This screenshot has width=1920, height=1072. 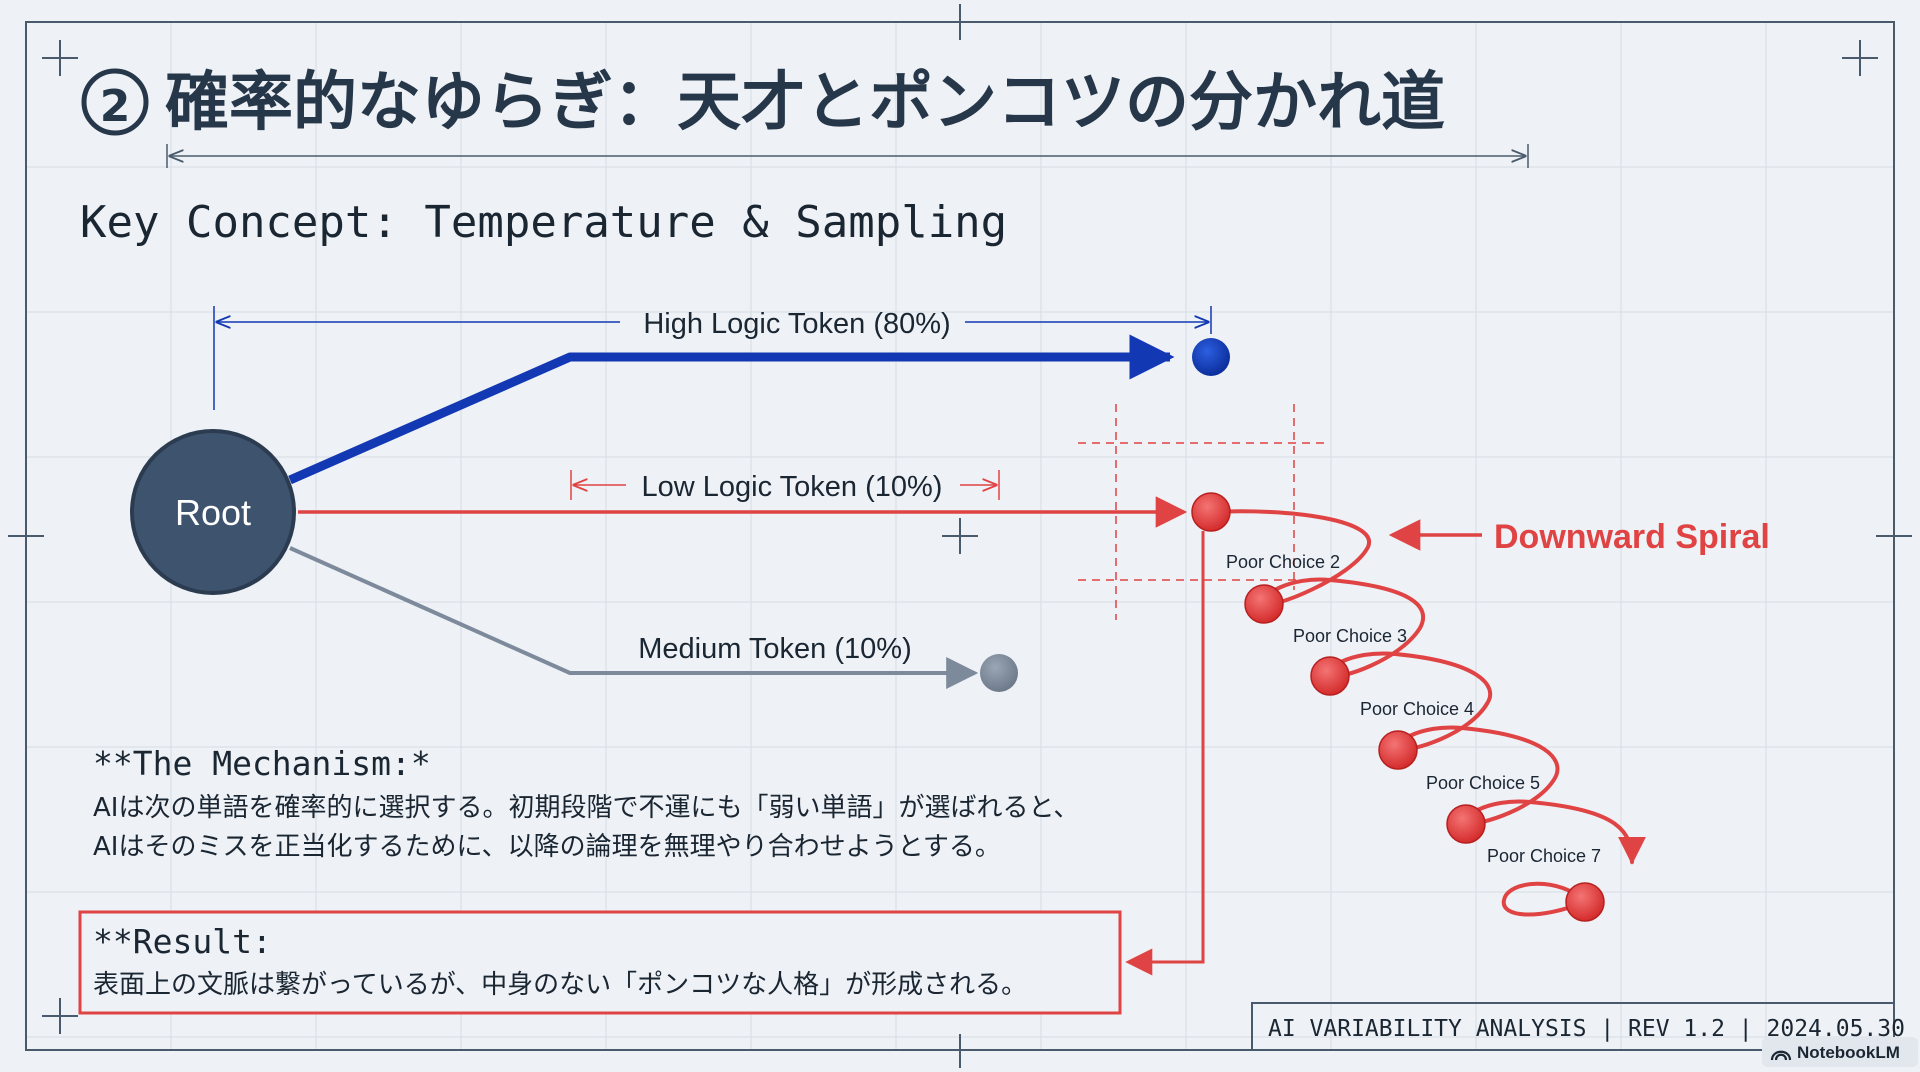 I want to click on title-number: 2, so click(x=115, y=106).